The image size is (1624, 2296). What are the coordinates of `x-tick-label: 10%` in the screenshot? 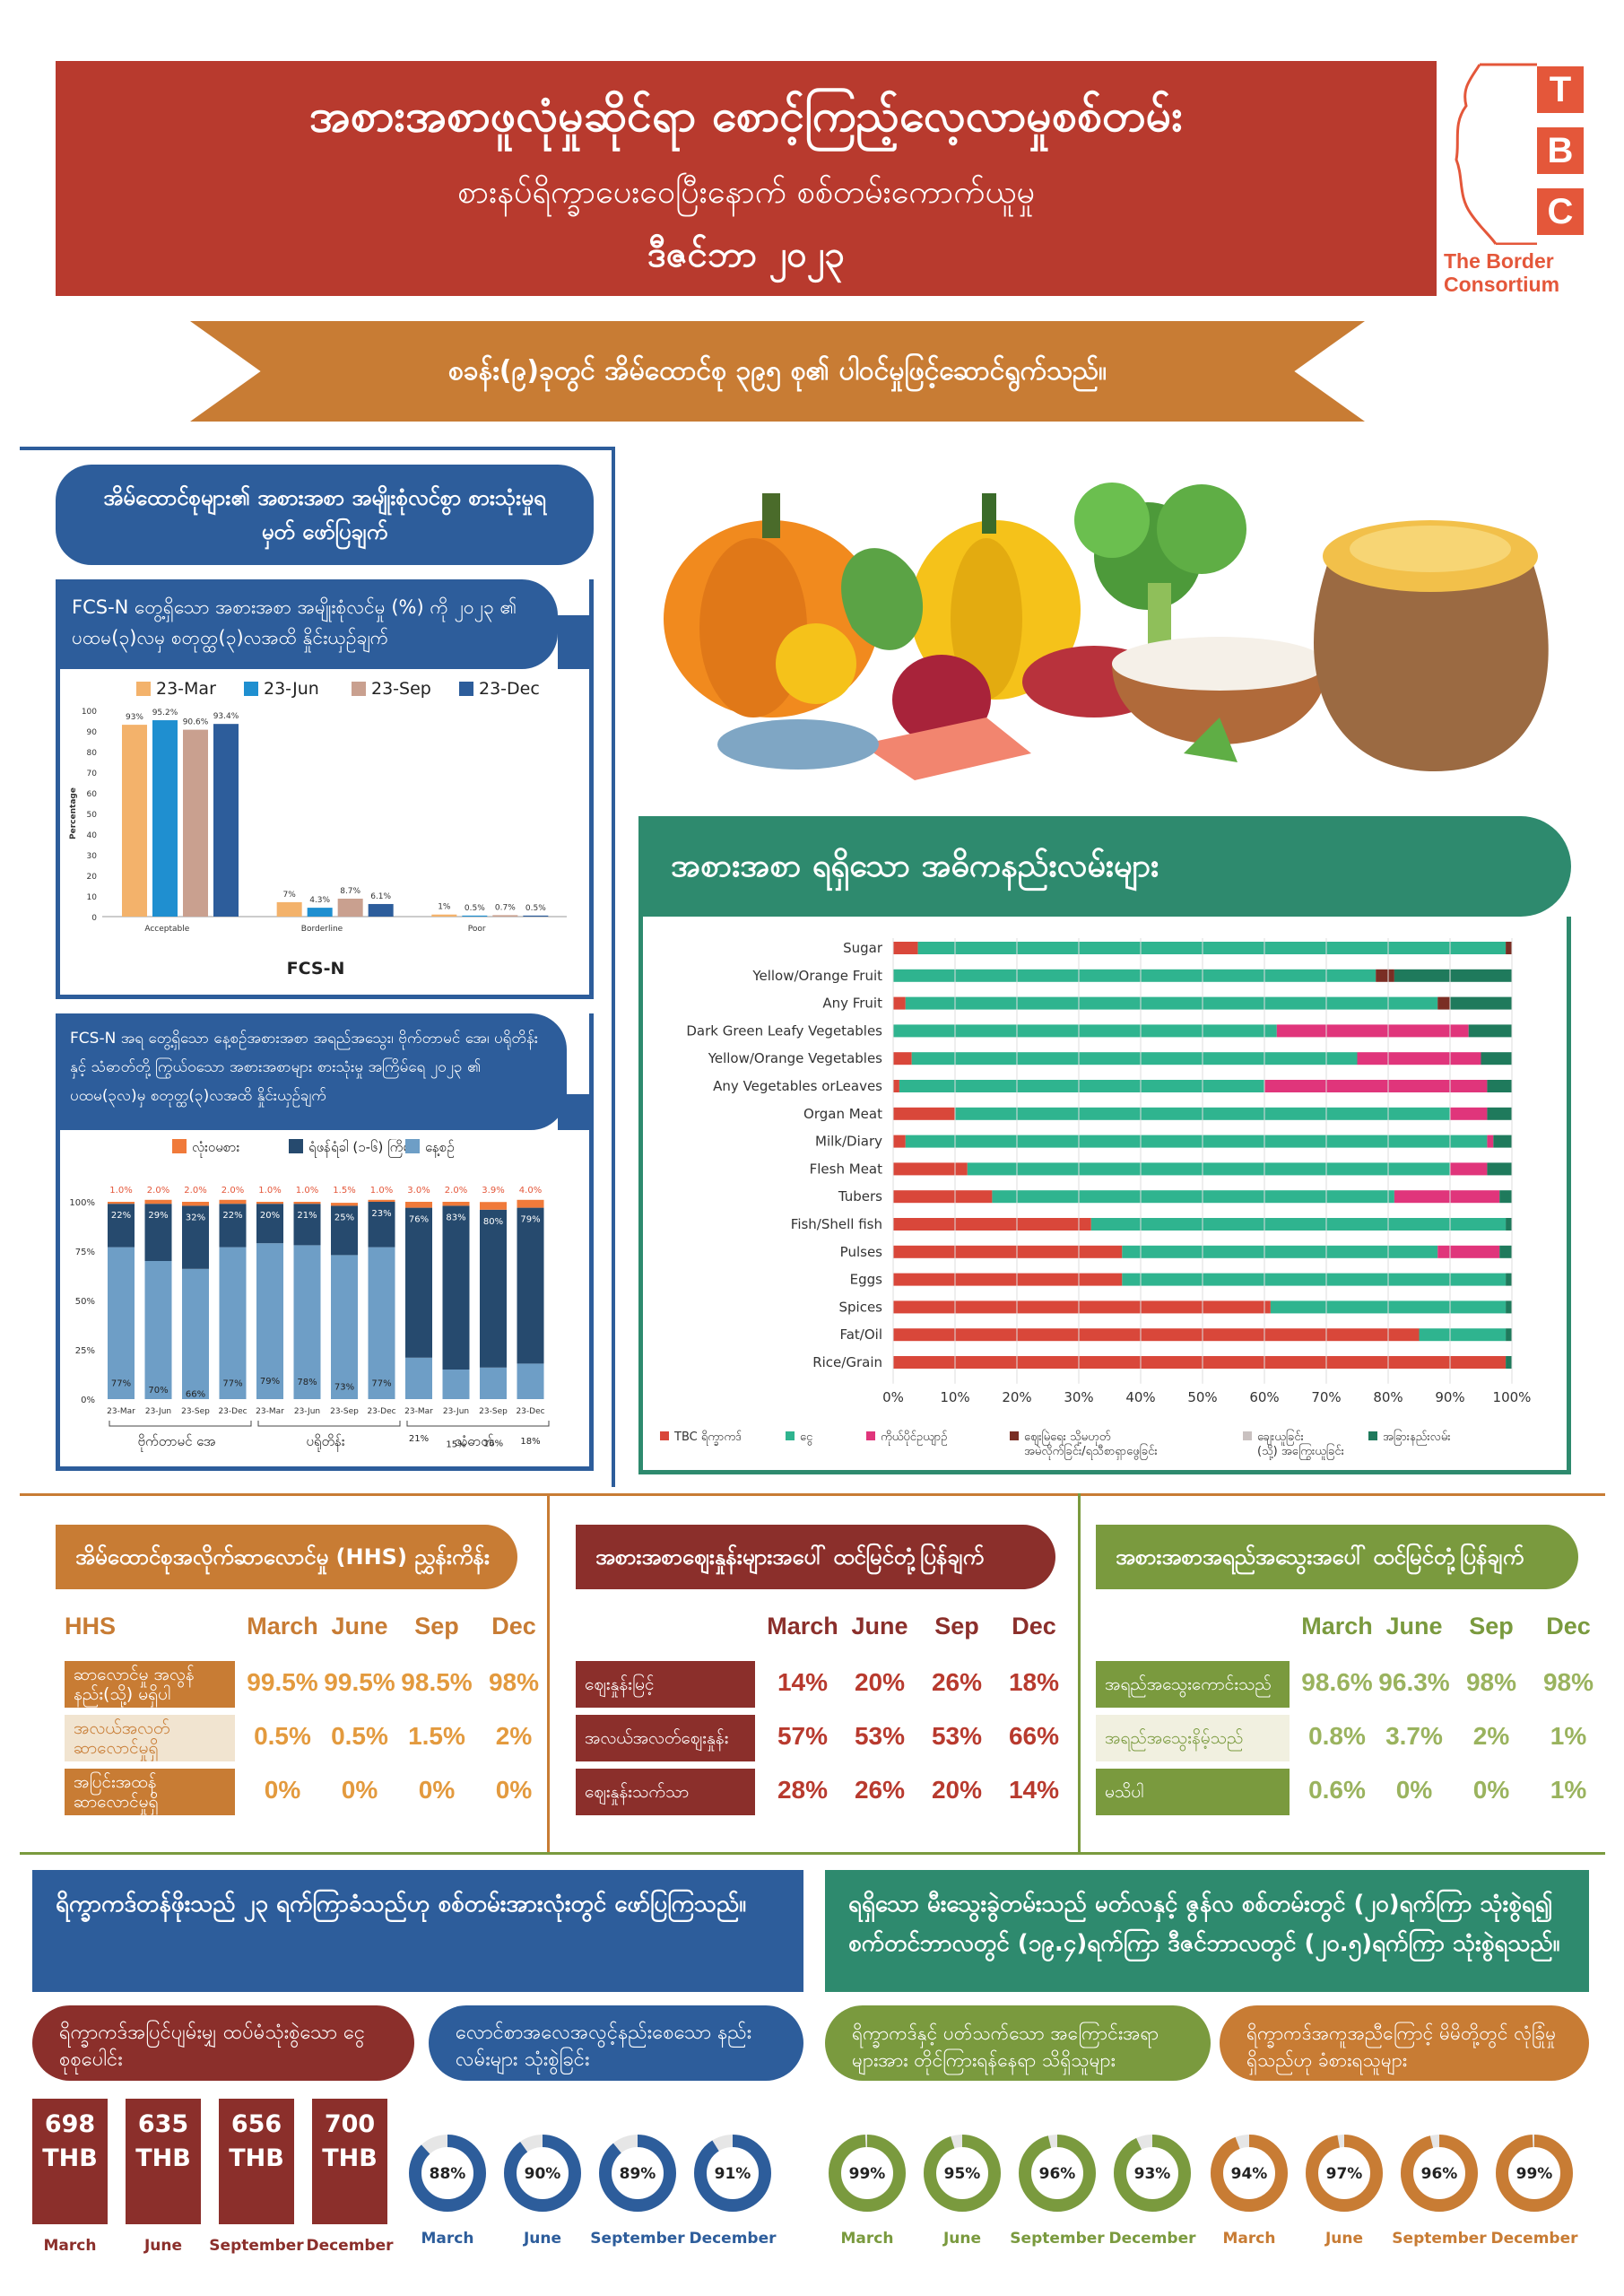 It's located at (954, 1397).